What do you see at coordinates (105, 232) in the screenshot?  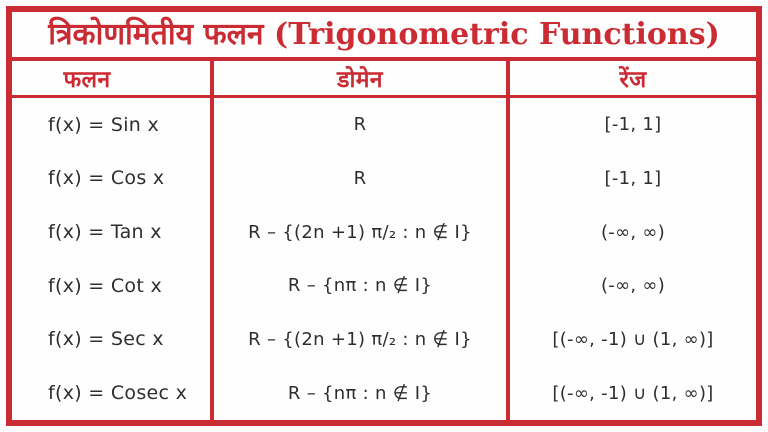 I see `function-cell-tan: f(x) = Tan x` at bounding box center [105, 232].